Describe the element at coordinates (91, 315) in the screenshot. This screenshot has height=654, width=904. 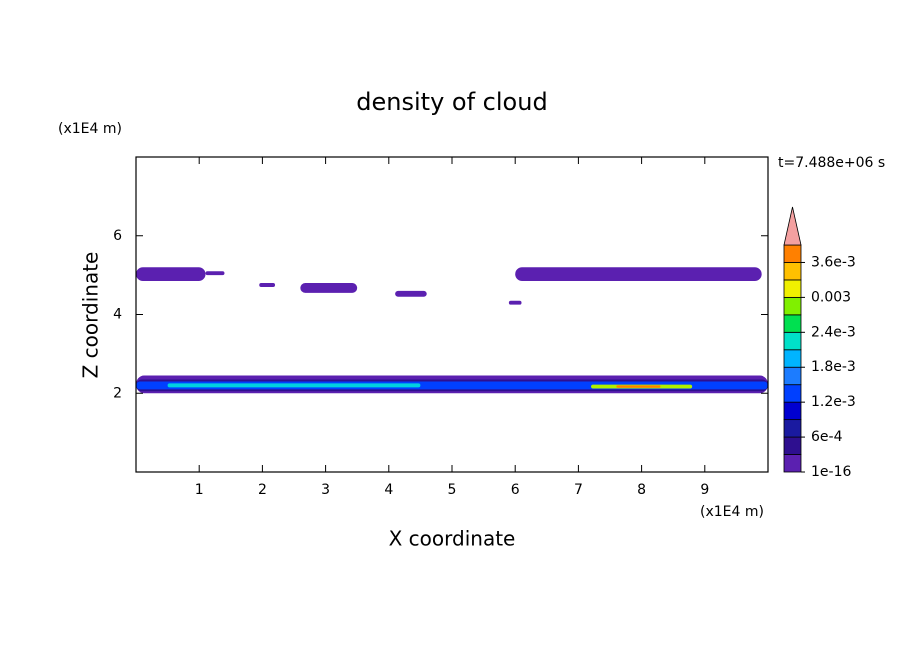
I see `y-axis-label: Z coordinate` at that location.